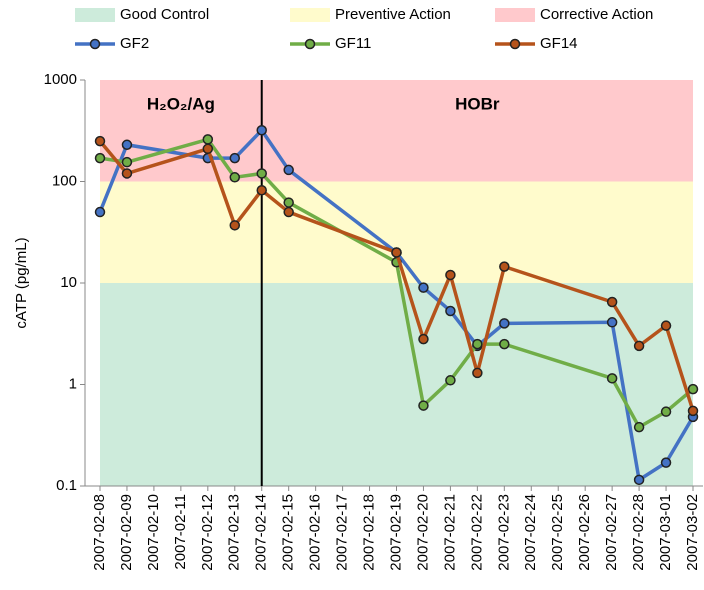 This screenshot has height=590, width=704. Describe the element at coordinates (342, 532) in the screenshot. I see `x-tick-label: 2007-02-17` at that location.